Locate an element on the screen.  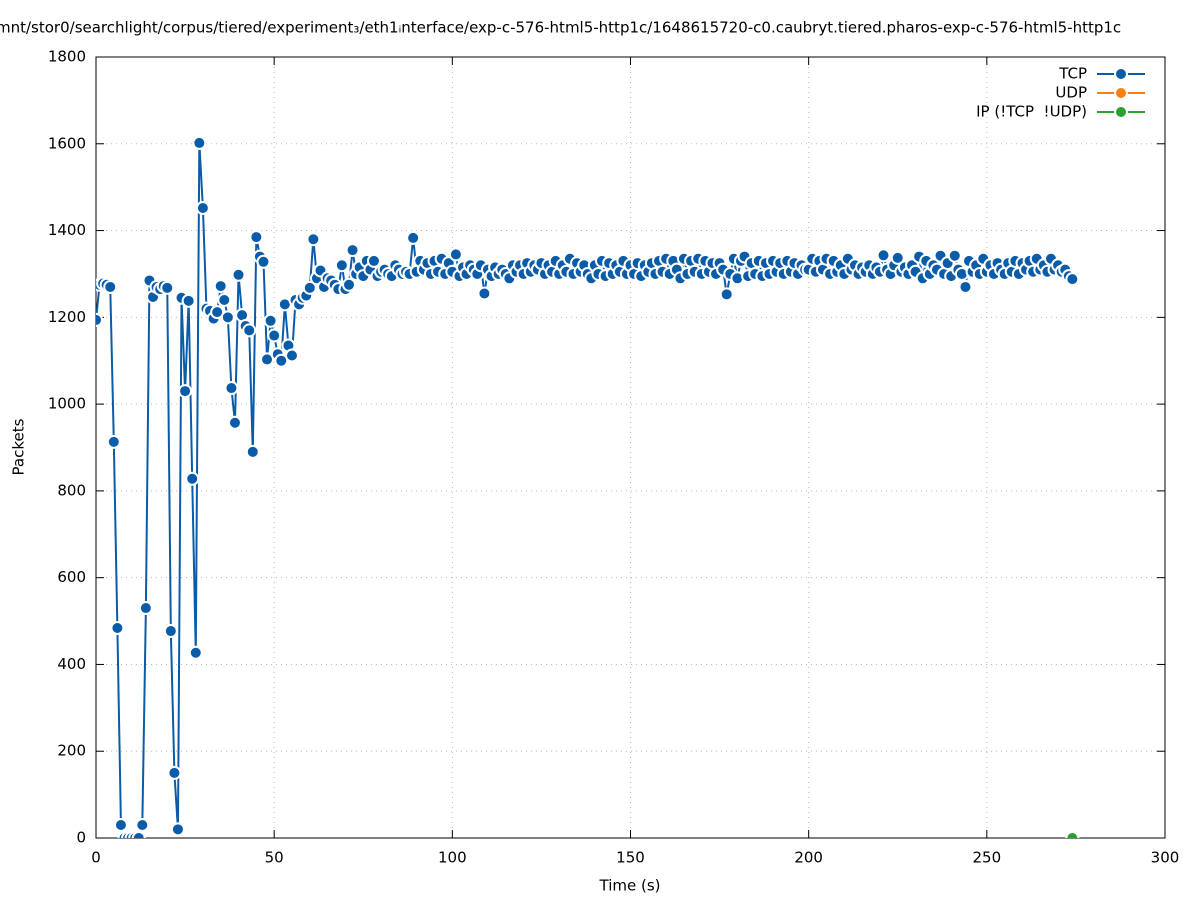
series is located at coordinates (1072, 834).